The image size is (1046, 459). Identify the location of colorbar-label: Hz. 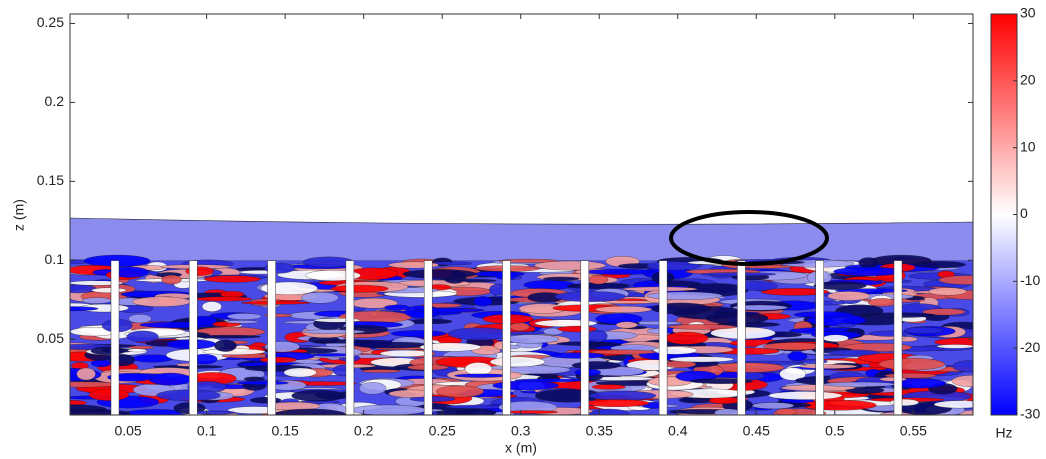
(1003, 433).